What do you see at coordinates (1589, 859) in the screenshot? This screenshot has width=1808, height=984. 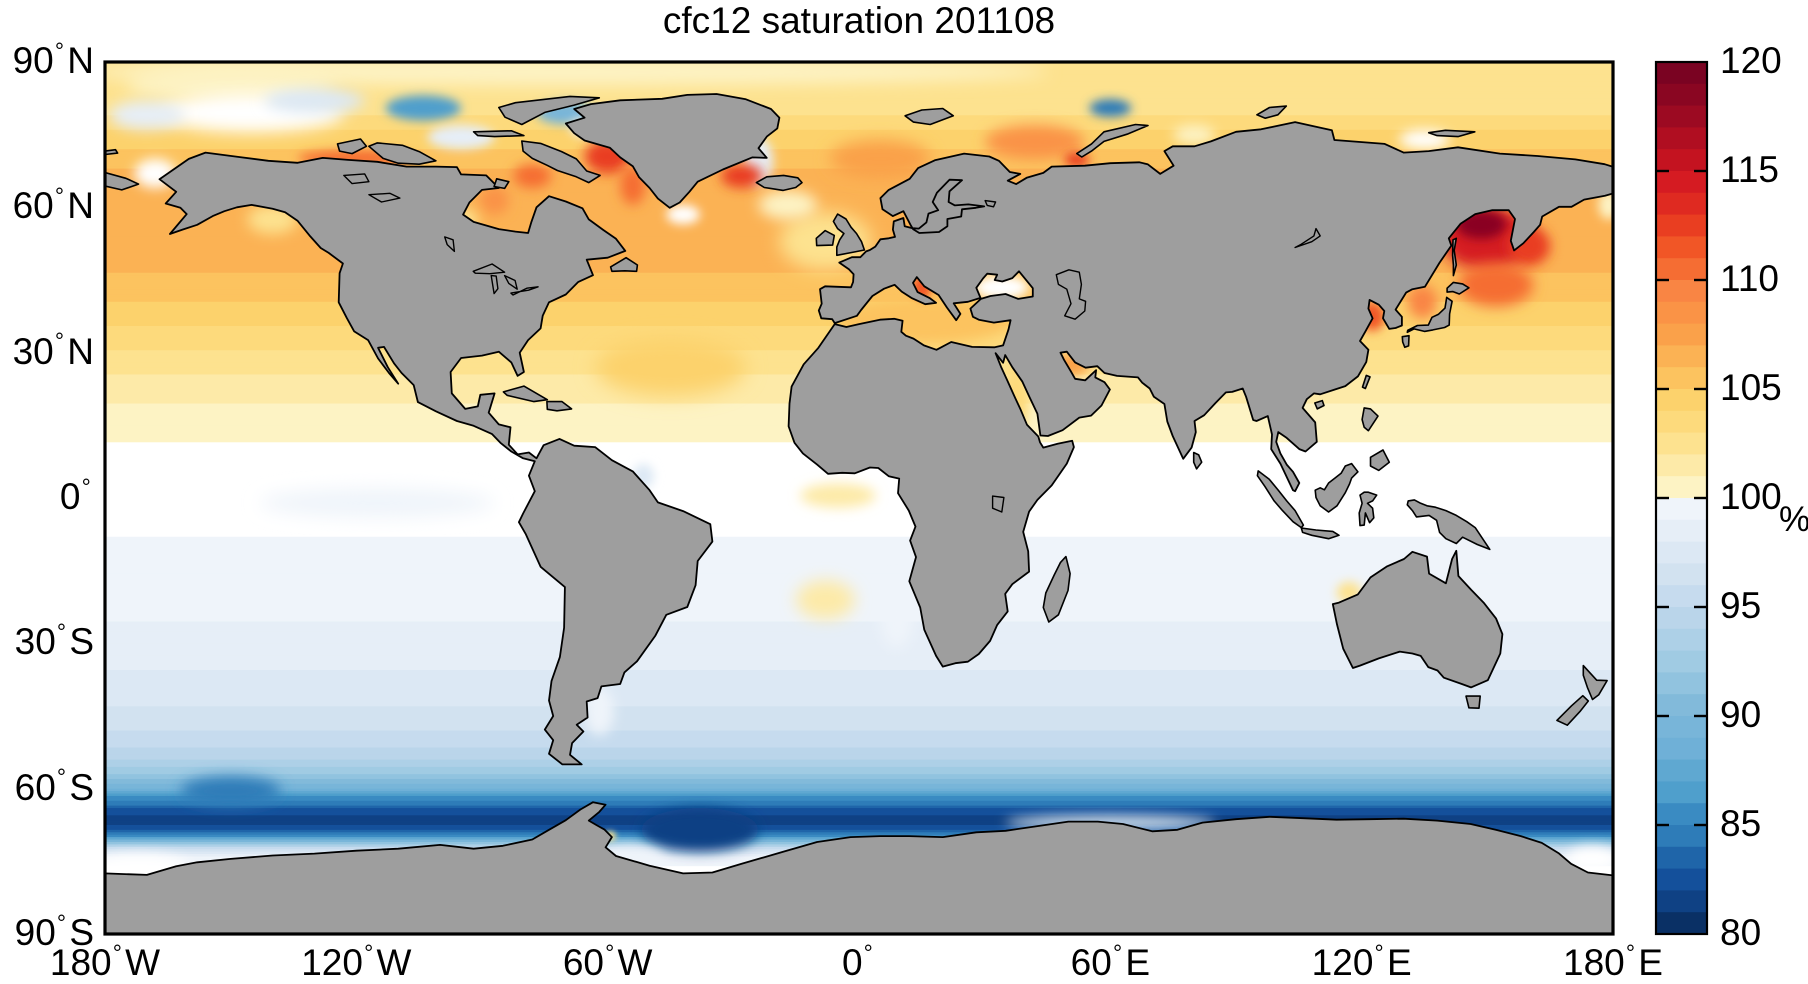 I see `anomaly-ross-sea-white-e` at bounding box center [1589, 859].